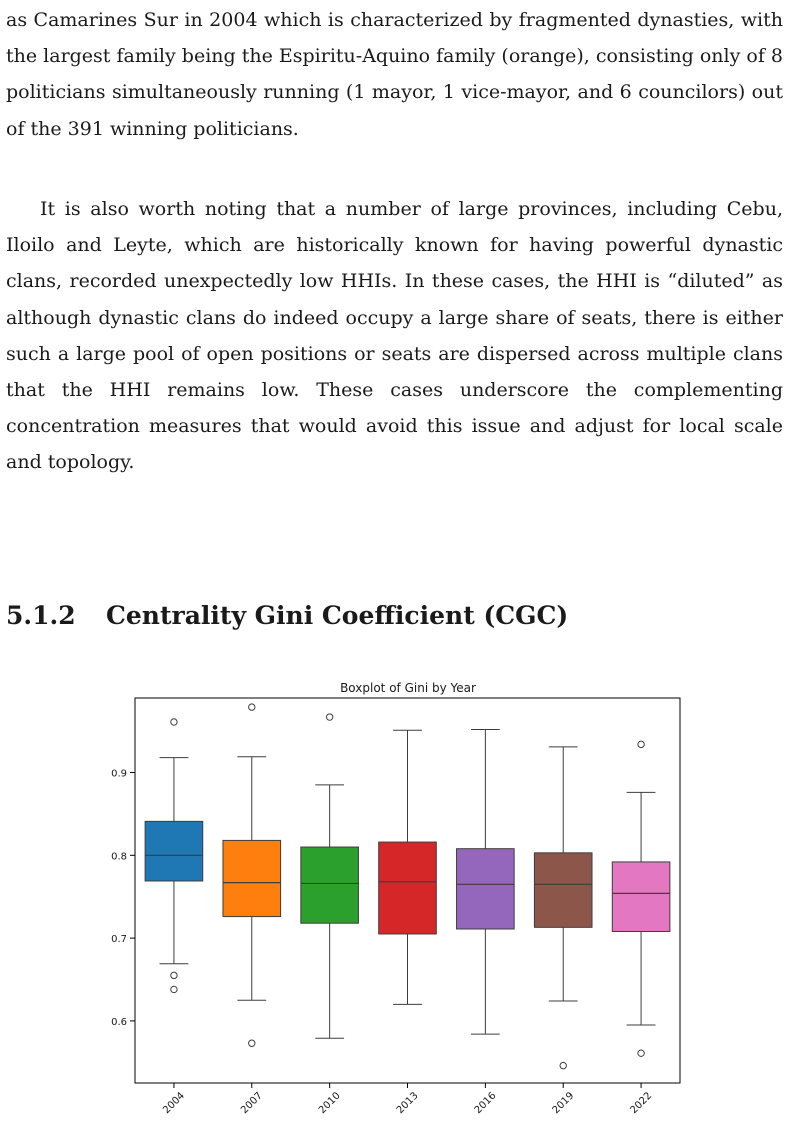 This screenshot has height=1122, width=789. What do you see at coordinates (119, 774) in the screenshot?
I see `y-tick-label: 0.9` at bounding box center [119, 774].